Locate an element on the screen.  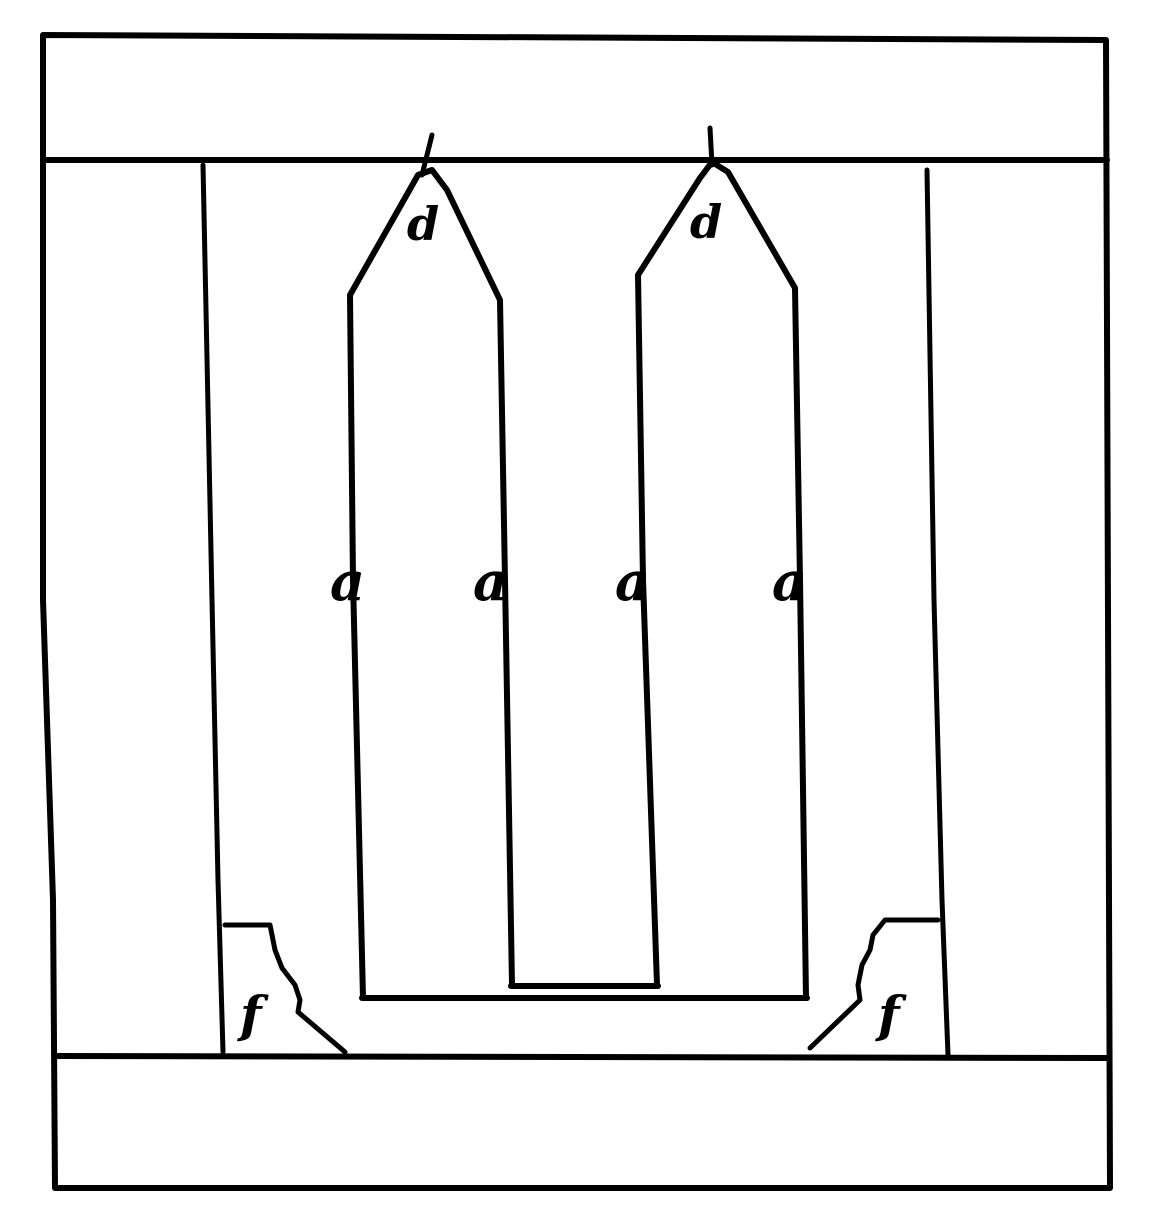
right-post is located at coordinates (937, 612).